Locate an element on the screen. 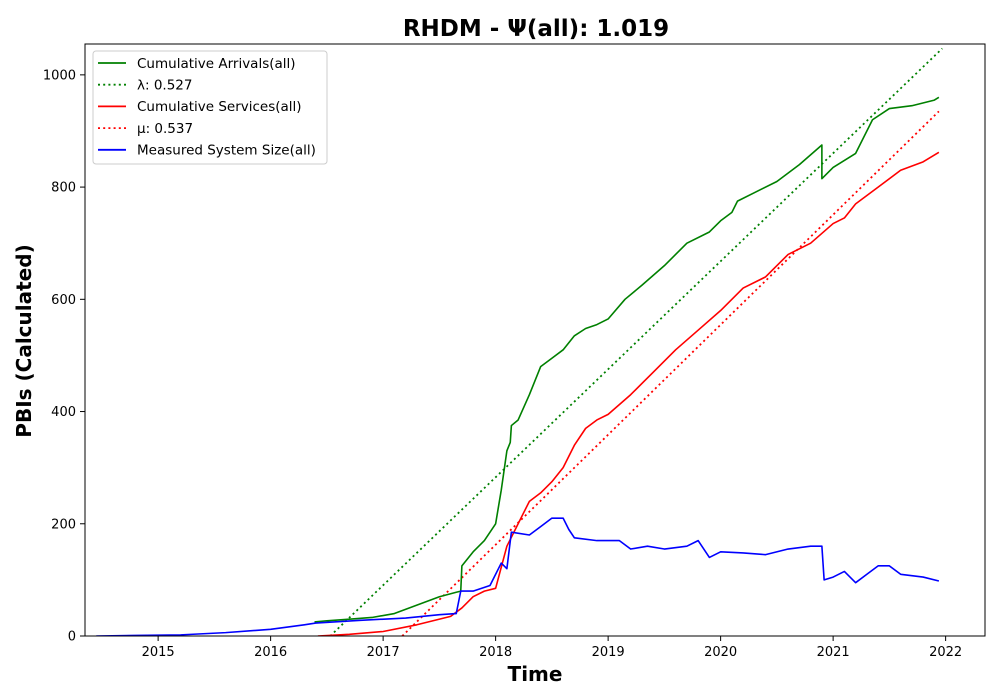 The image size is (1000, 700). y-tick-label: 200 is located at coordinates (63, 524).